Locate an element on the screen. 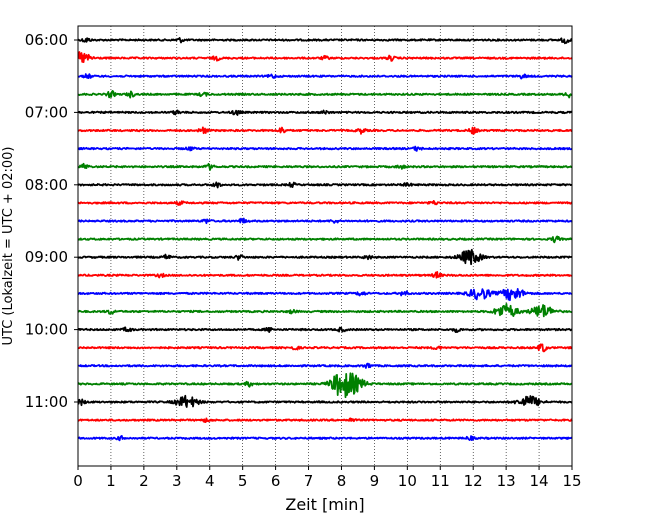 This screenshot has height=520, width=650. y-tick-label: 08:00 is located at coordinates (46, 185).